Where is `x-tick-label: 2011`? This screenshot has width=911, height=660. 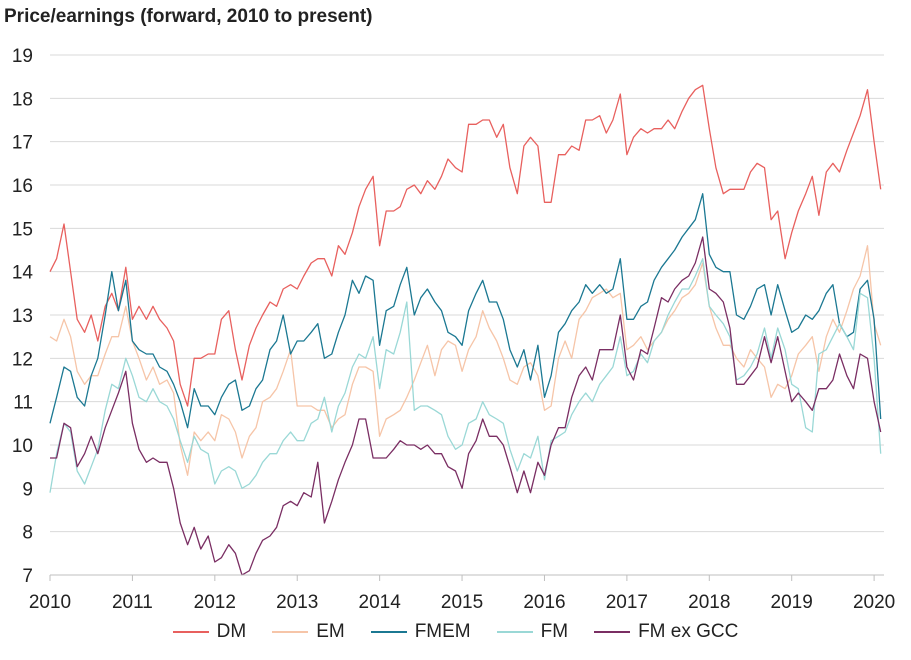
x-tick-label: 2011 is located at coordinates (132, 602).